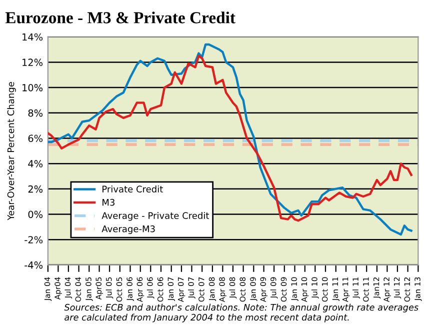 Image resolution: width=428 pixels, height=332 pixels. What do you see at coordinates (35, 113) in the screenshot?
I see `y-tick-label: 8%` at bounding box center [35, 113].